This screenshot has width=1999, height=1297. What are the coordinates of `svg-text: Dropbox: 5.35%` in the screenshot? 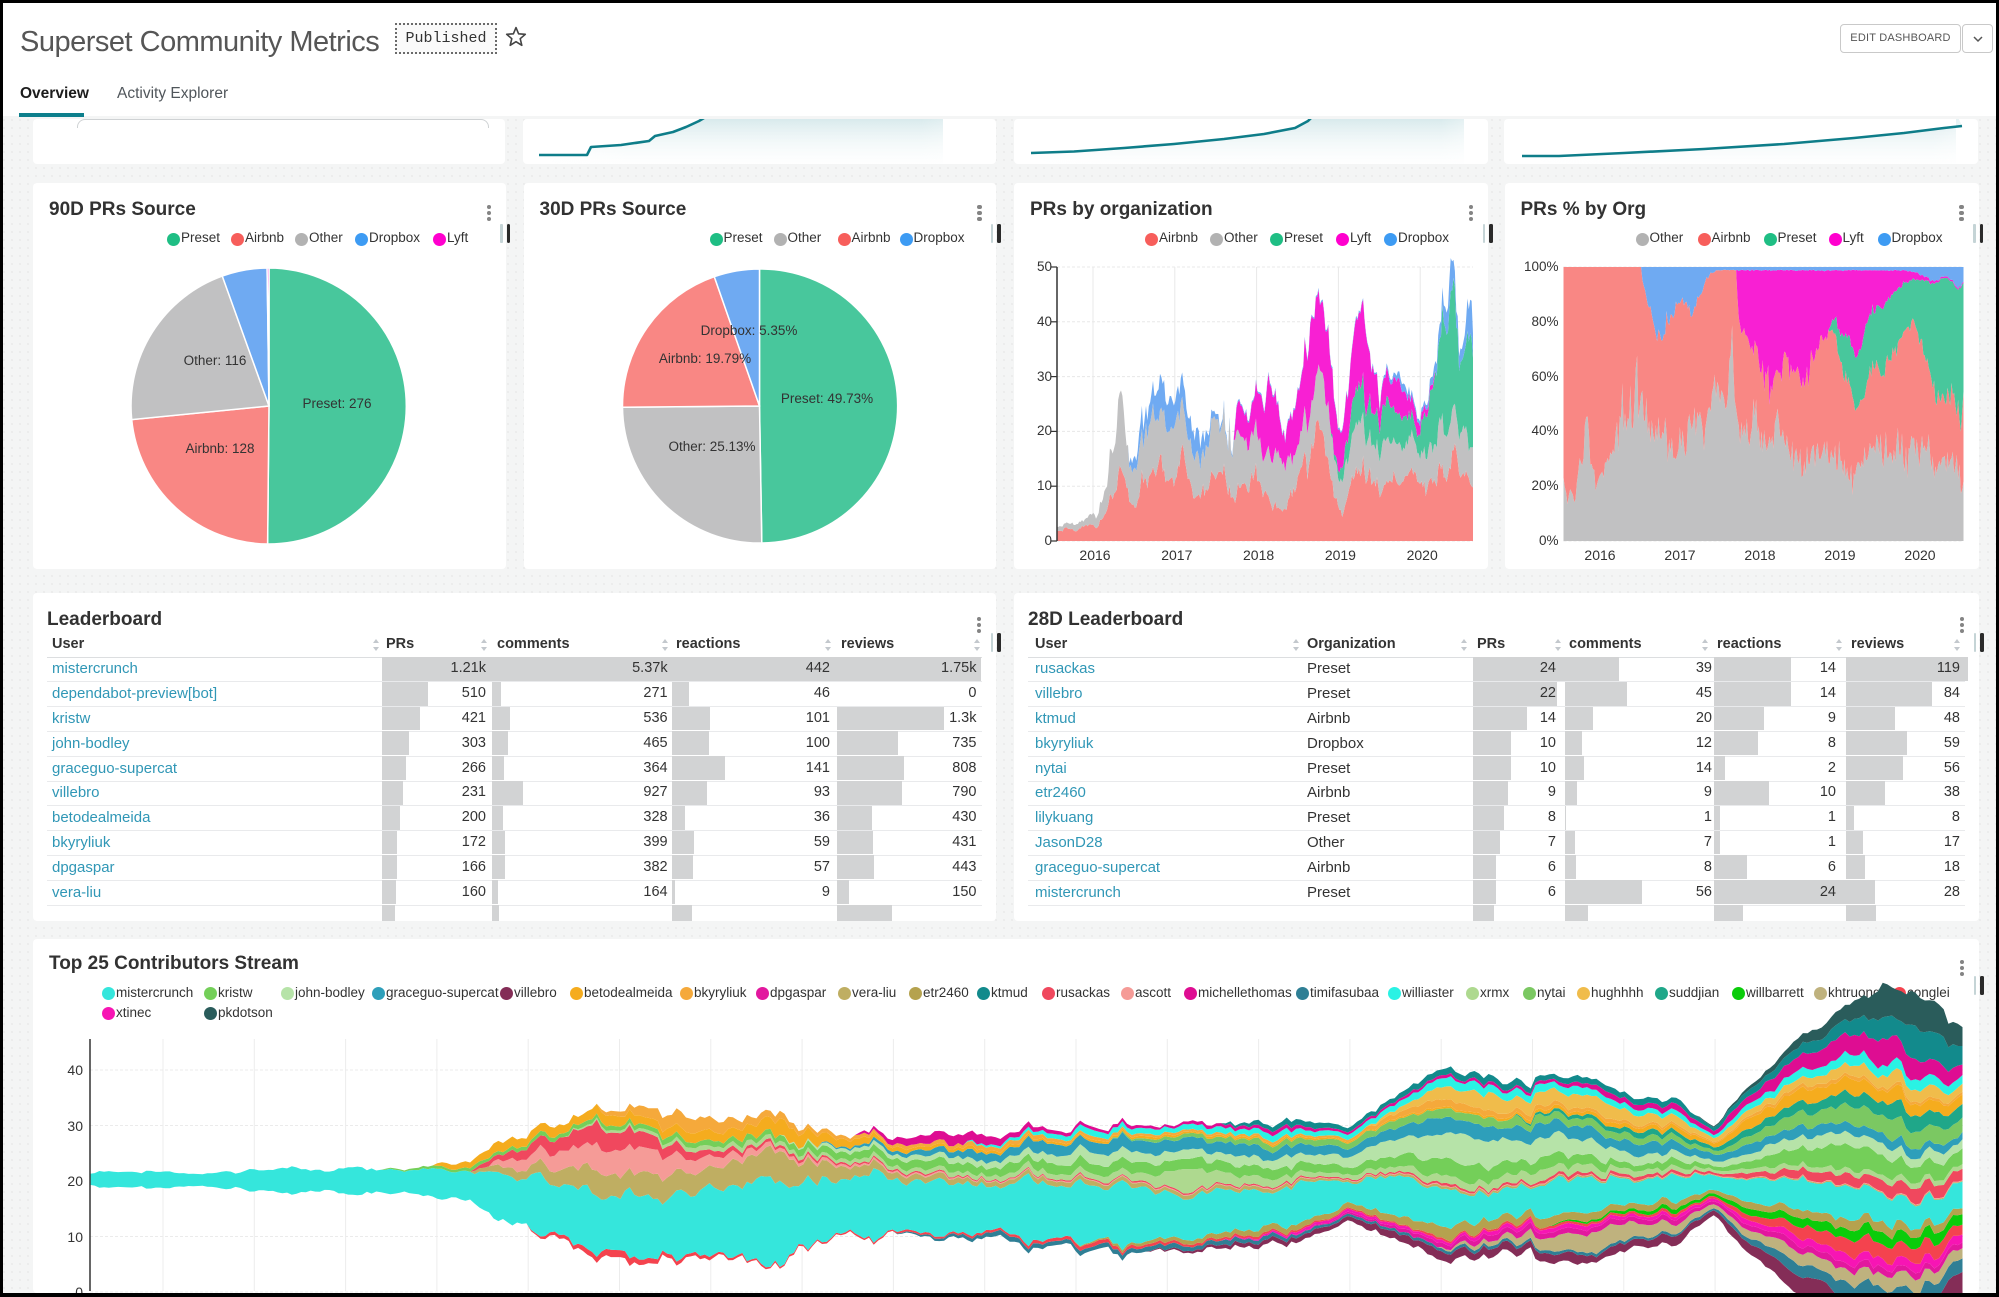 It's located at (748, 330).